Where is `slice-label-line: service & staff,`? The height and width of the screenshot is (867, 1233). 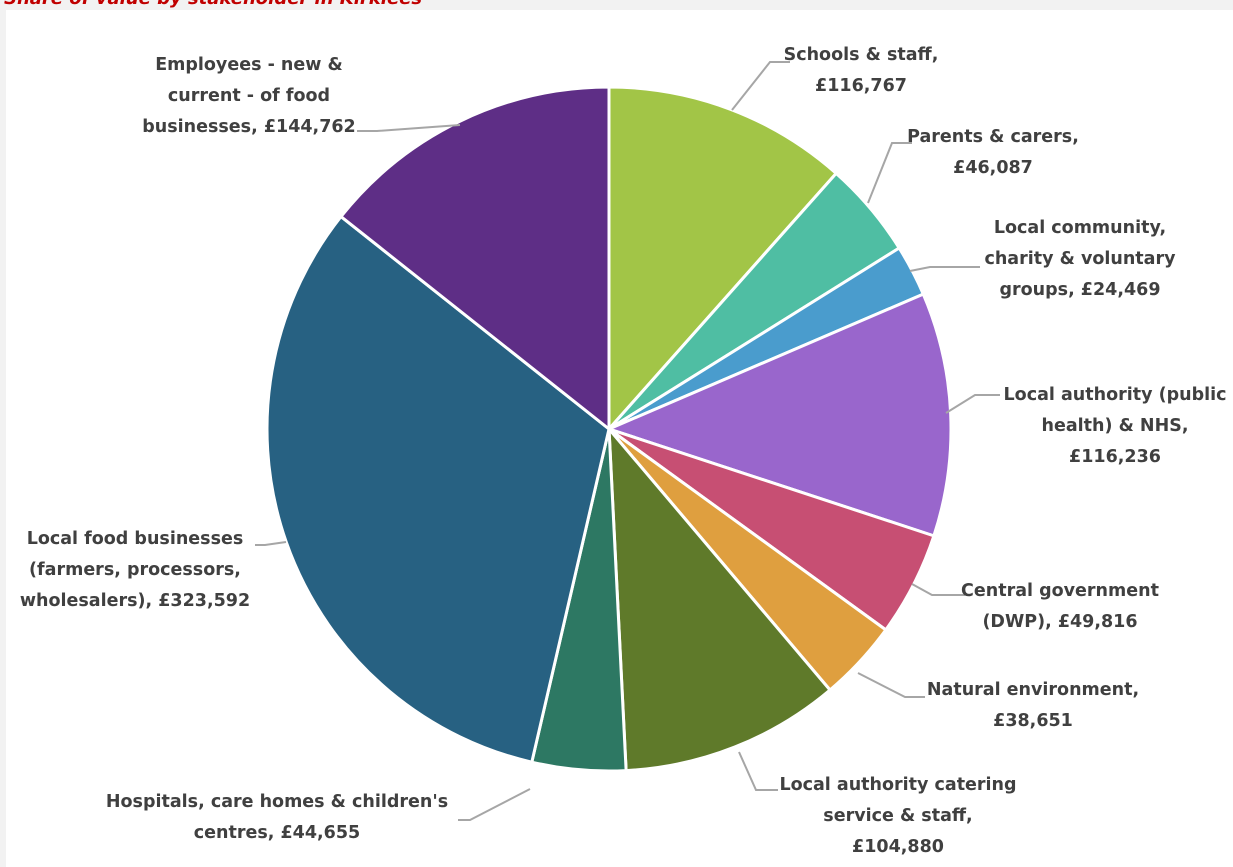 slice-label-line: service & staff, is located at coordinates (897, 816).